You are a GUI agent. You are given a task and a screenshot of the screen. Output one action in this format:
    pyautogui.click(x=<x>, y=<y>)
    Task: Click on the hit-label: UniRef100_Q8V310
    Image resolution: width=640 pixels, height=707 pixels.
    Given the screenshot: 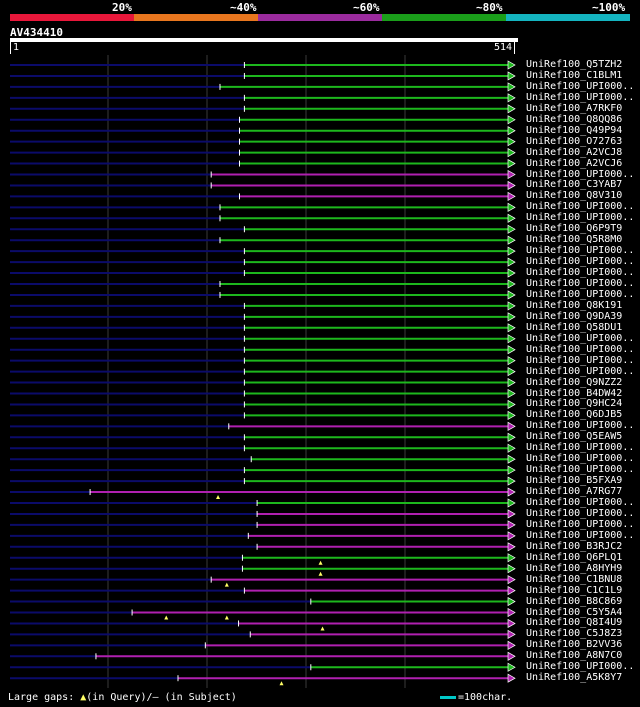 What is the action you would take?
    pyautogui.click(x=574, y=196)
    